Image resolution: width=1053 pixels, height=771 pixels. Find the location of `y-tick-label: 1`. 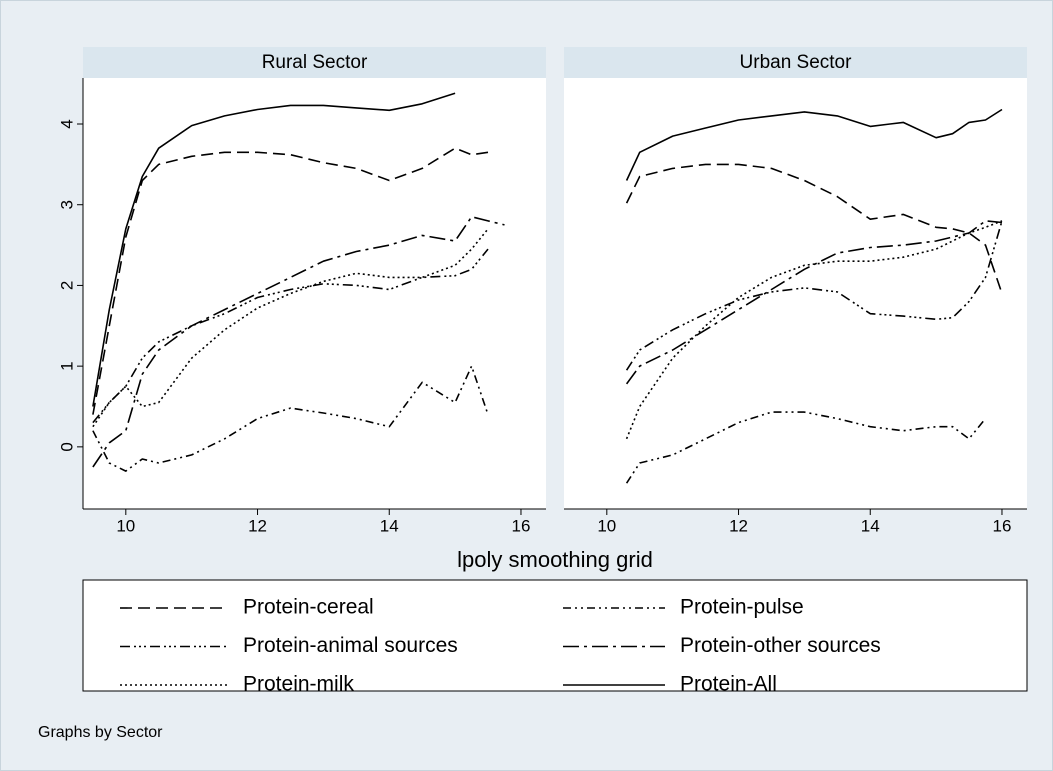

y-tick-label: 1 is located at coordinates (66, 365).